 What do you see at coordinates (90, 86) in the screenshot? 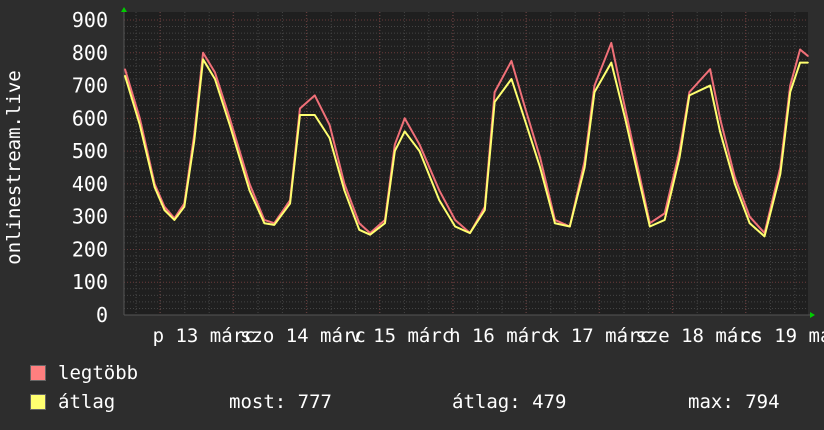
I see `y-tick-label: 700` at bounding box center [90, 86].